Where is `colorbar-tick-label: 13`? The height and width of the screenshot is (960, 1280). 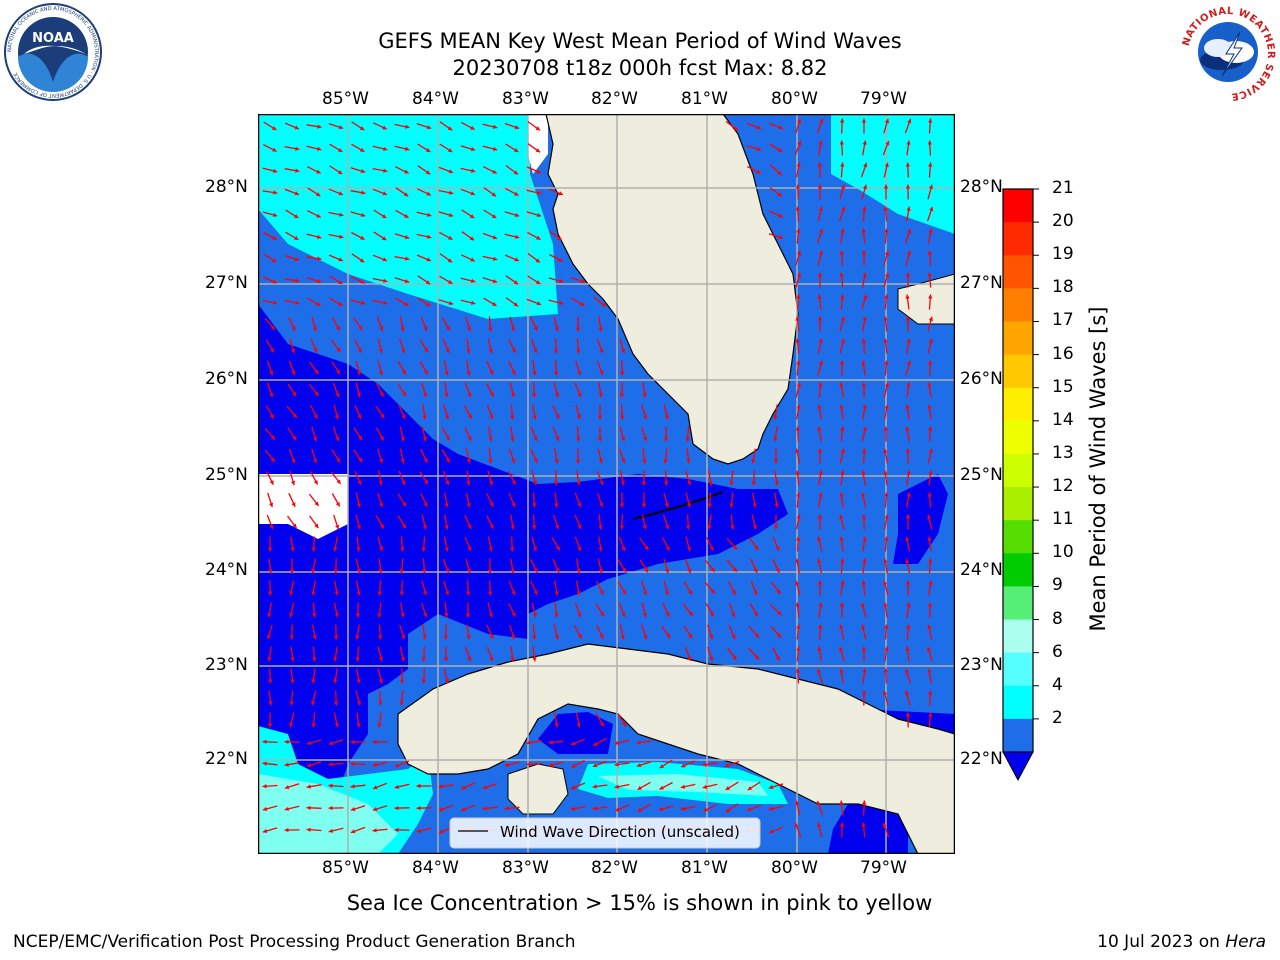 colorbar-tick-label: 13 is located at coordinates (1063, 452).